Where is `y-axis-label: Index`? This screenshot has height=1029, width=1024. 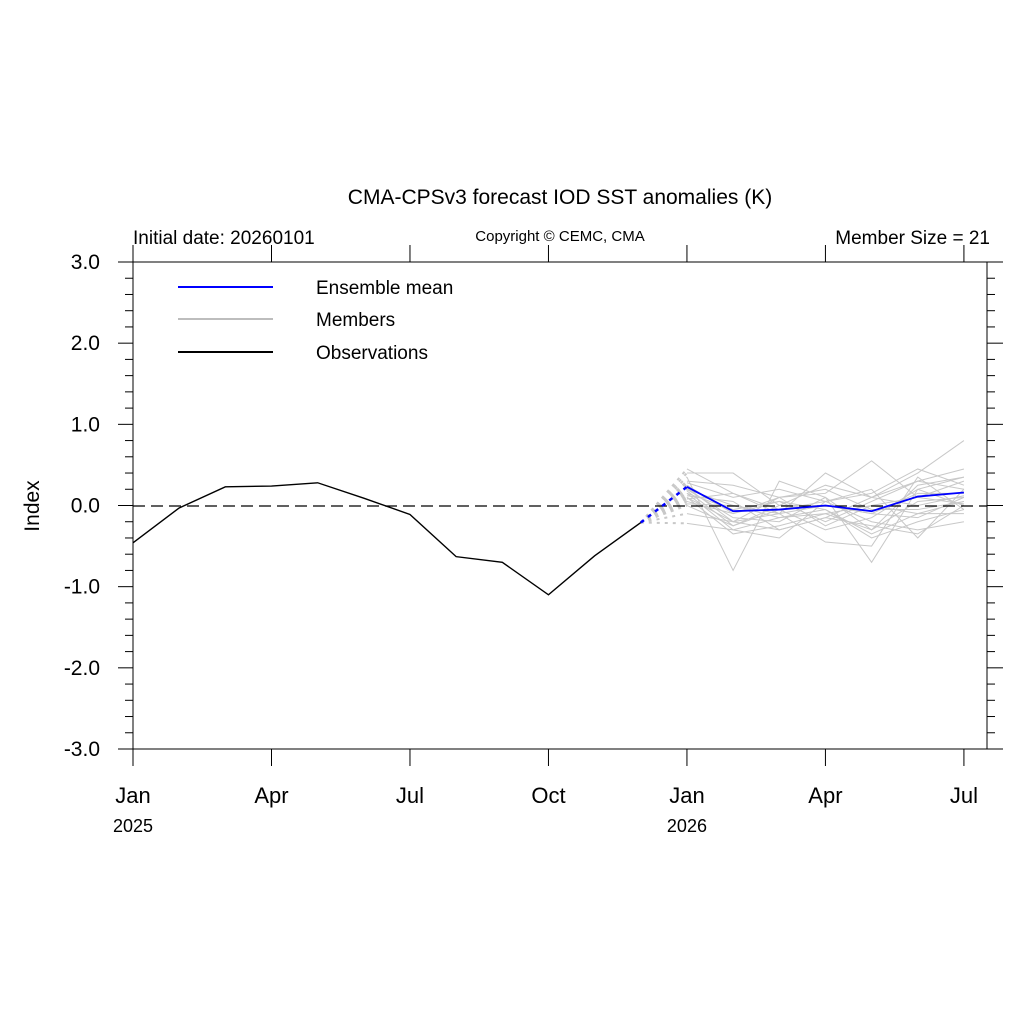
y-axis-label: Index is located at coordinates (32, 506).